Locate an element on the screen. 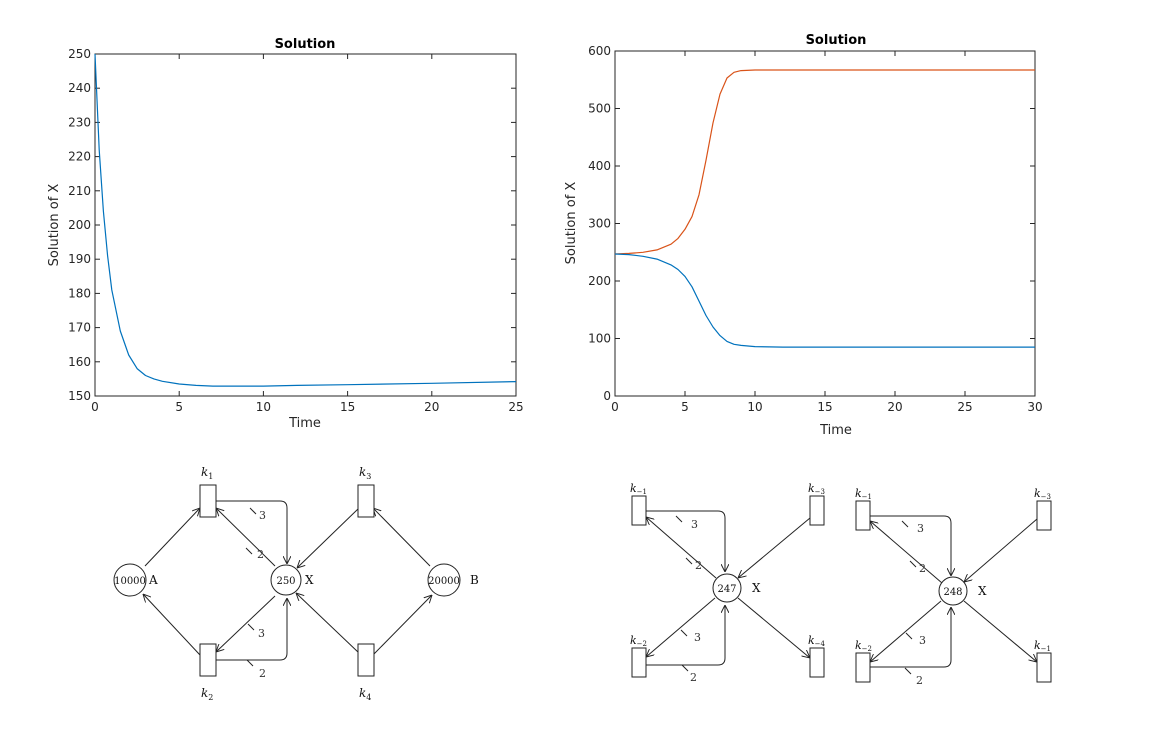 This screenshot has width=1172, height=746. transition-label: k−4 is located at coordinates (817, 641).